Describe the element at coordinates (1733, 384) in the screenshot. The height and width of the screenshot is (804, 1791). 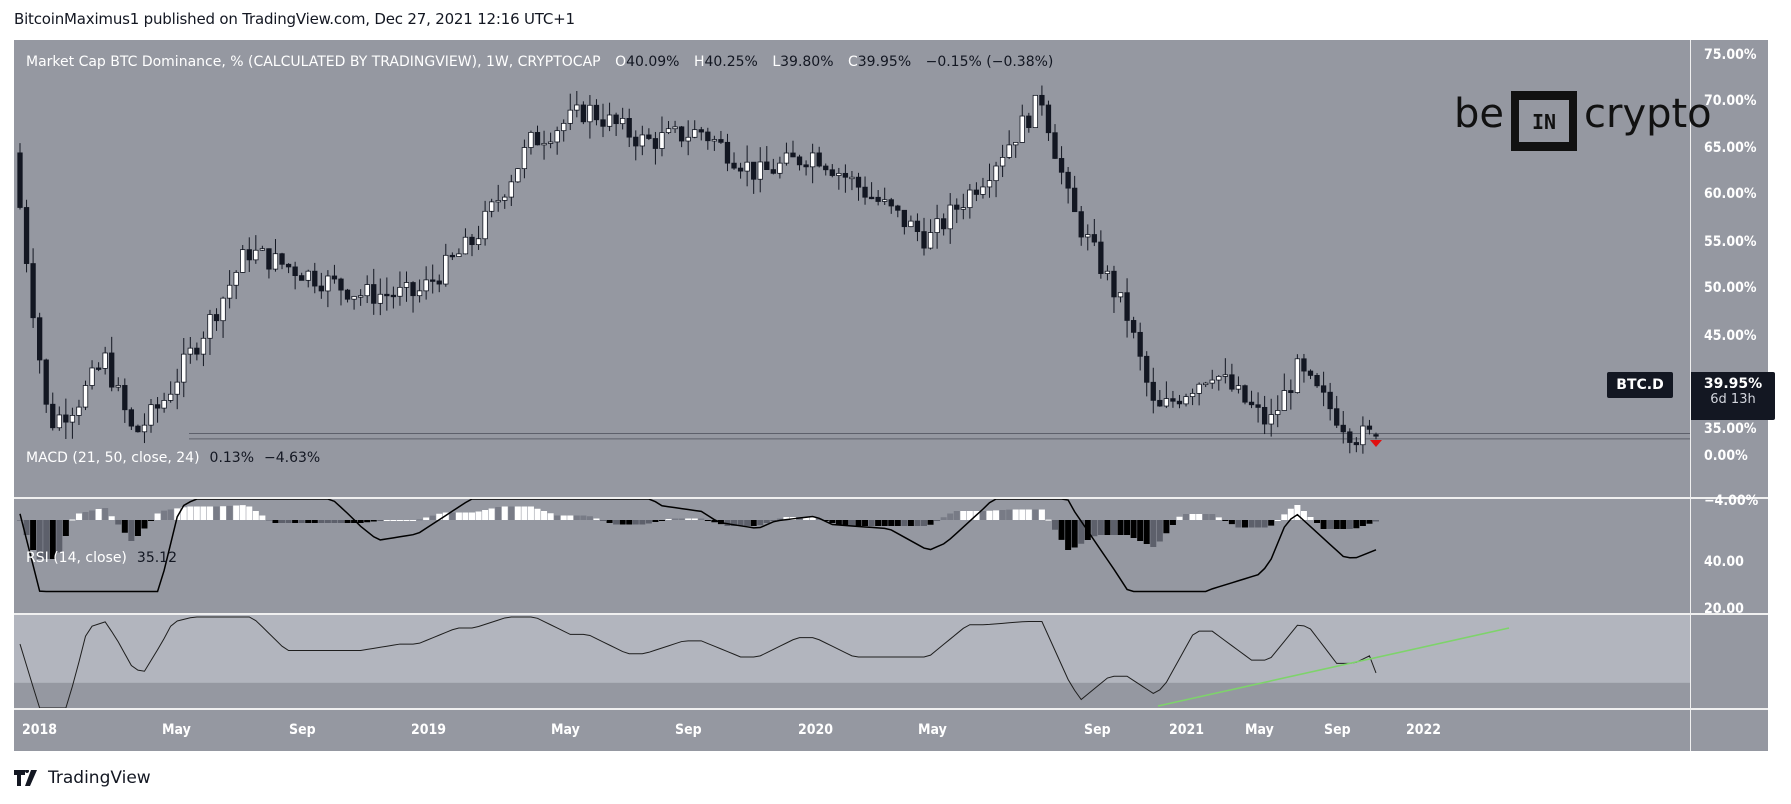
I see `last-price: 39.95%` at that location.